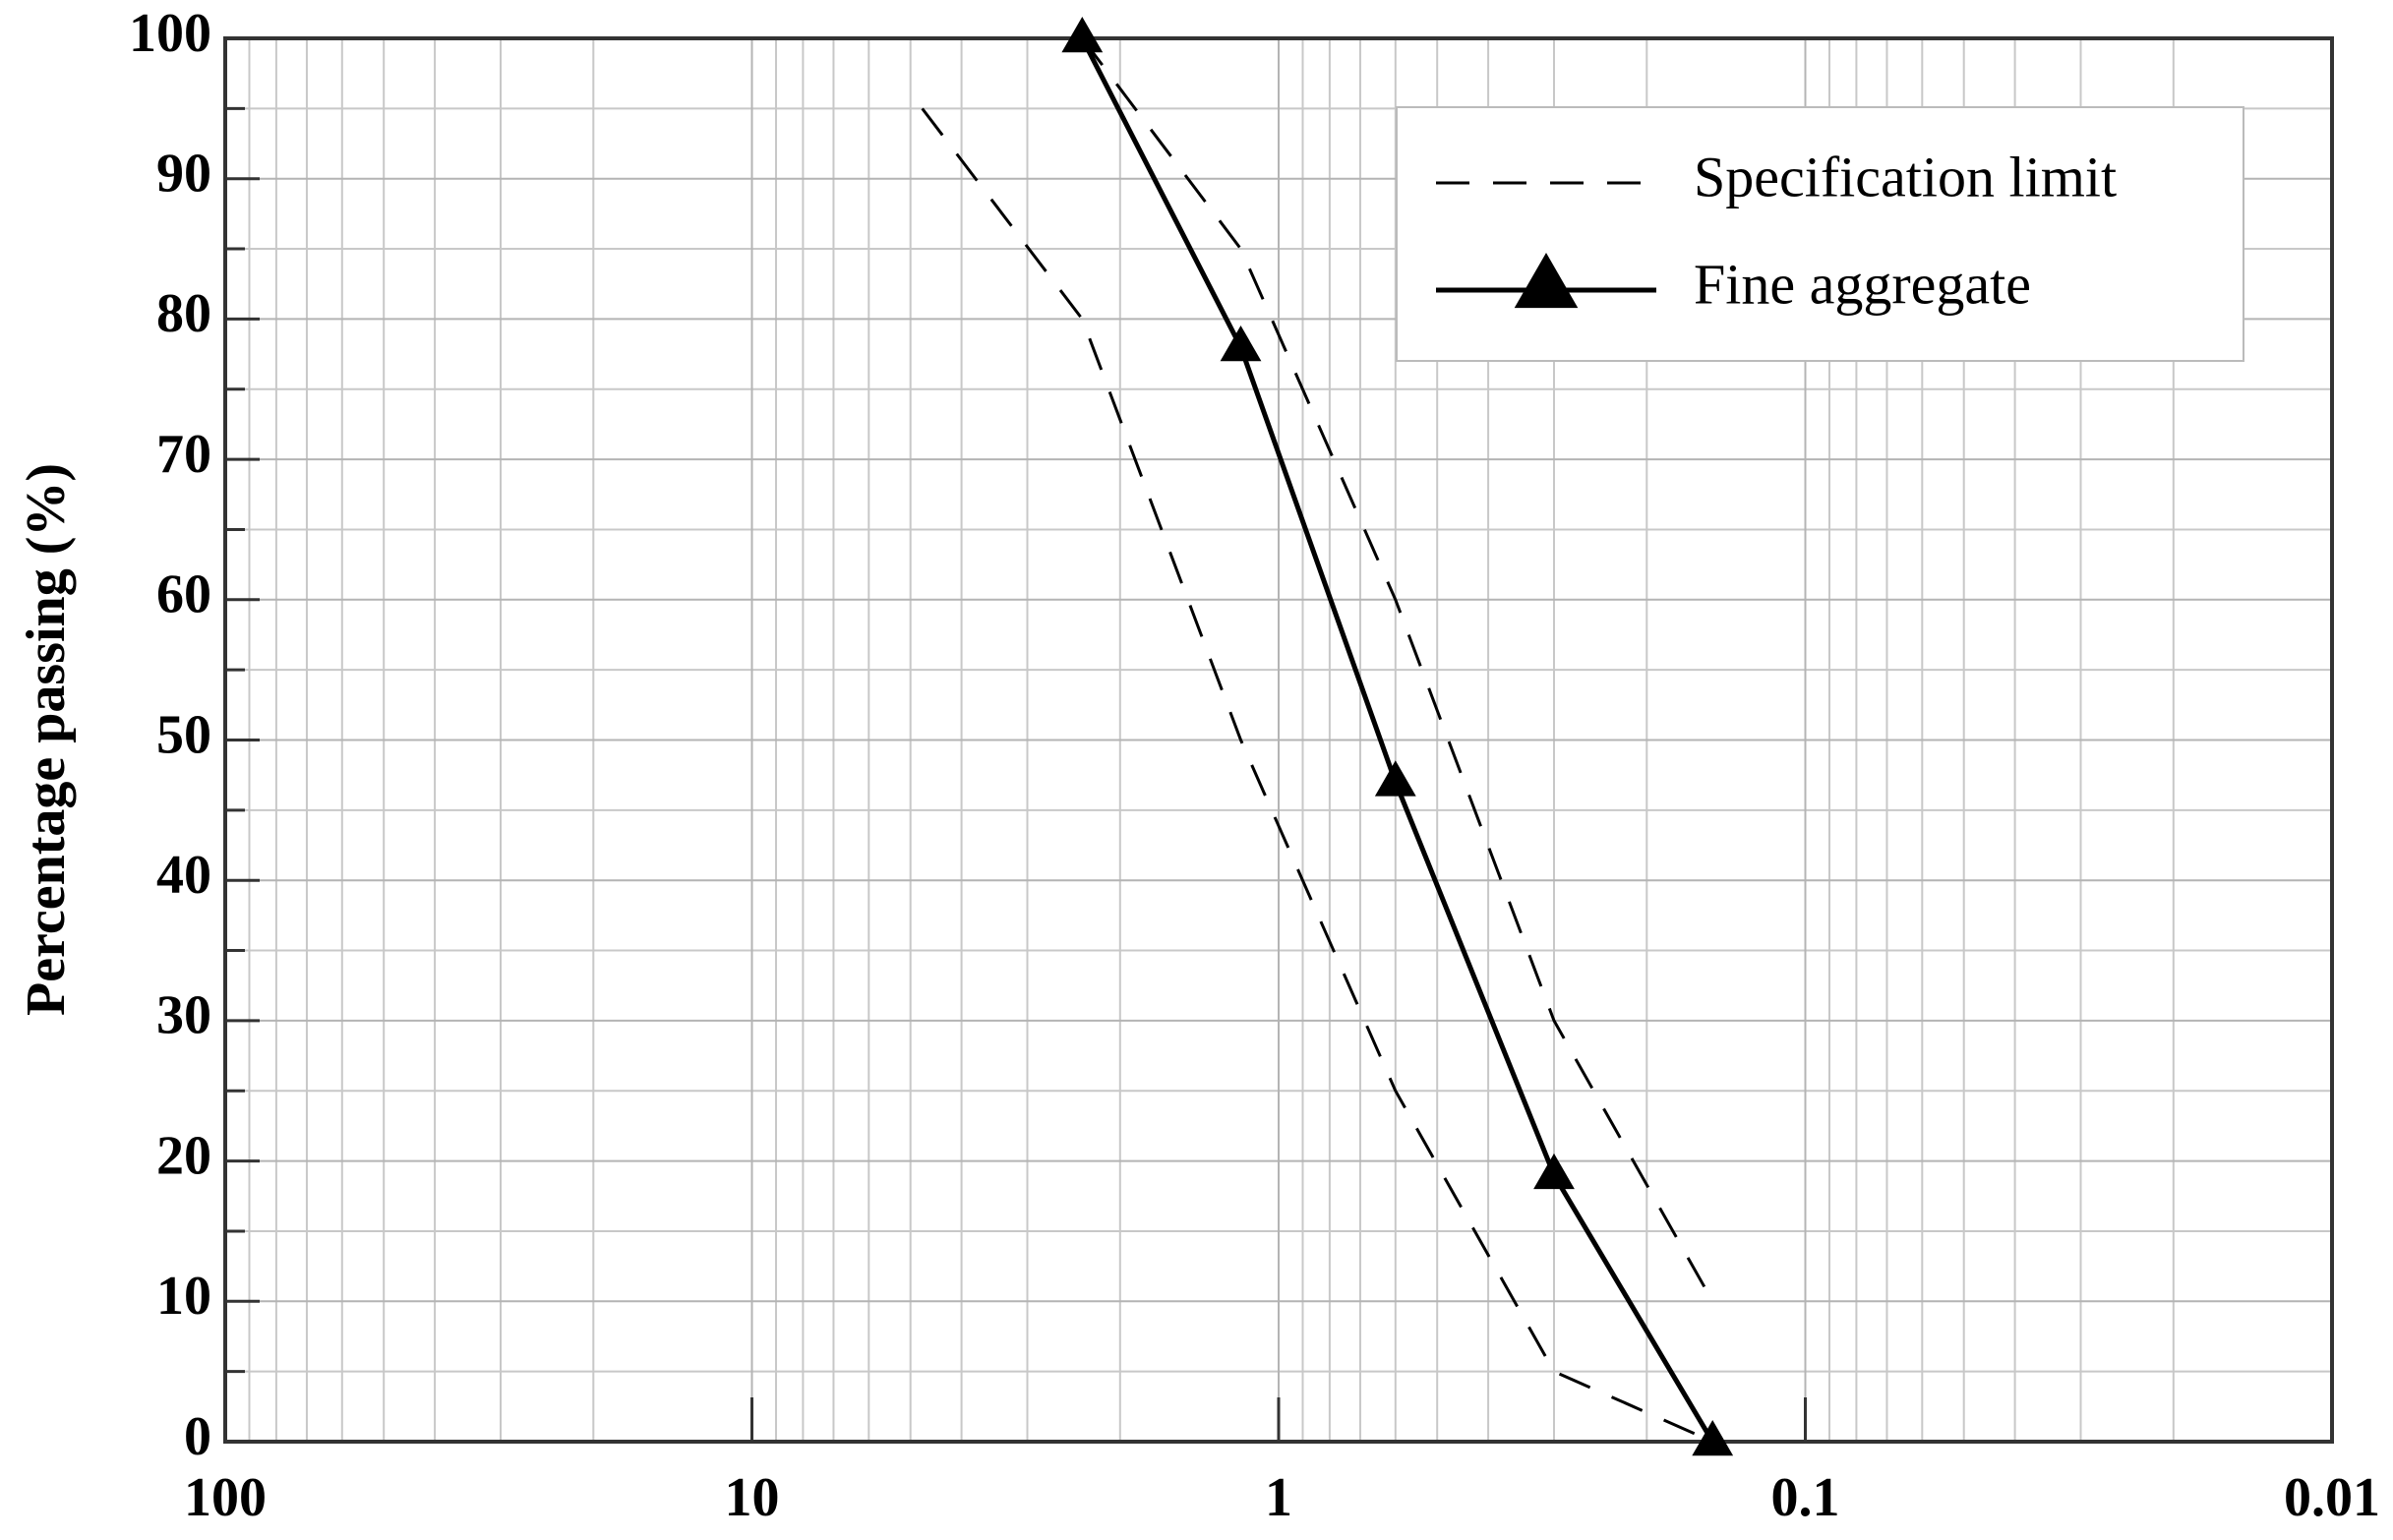 This screenshot has width=2393, height=1540. I want to click on legend-label: Specification limit, so click(1905, 176).